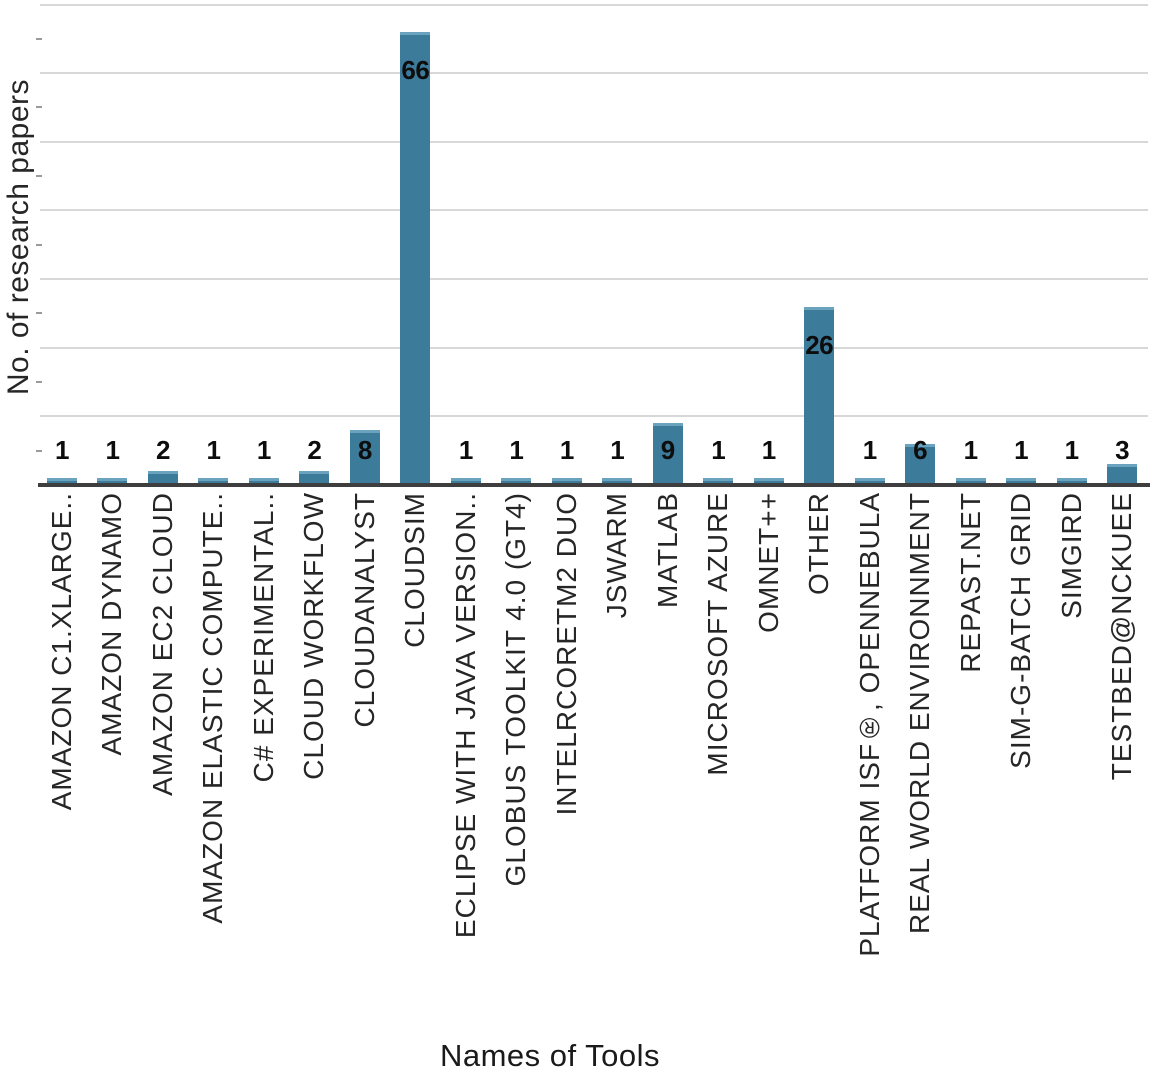 This screenshot has height=1073, width=1150. I want to click on category-label-text: ECLIPSE WITH JAVA VERSION.., so click(465, 715).